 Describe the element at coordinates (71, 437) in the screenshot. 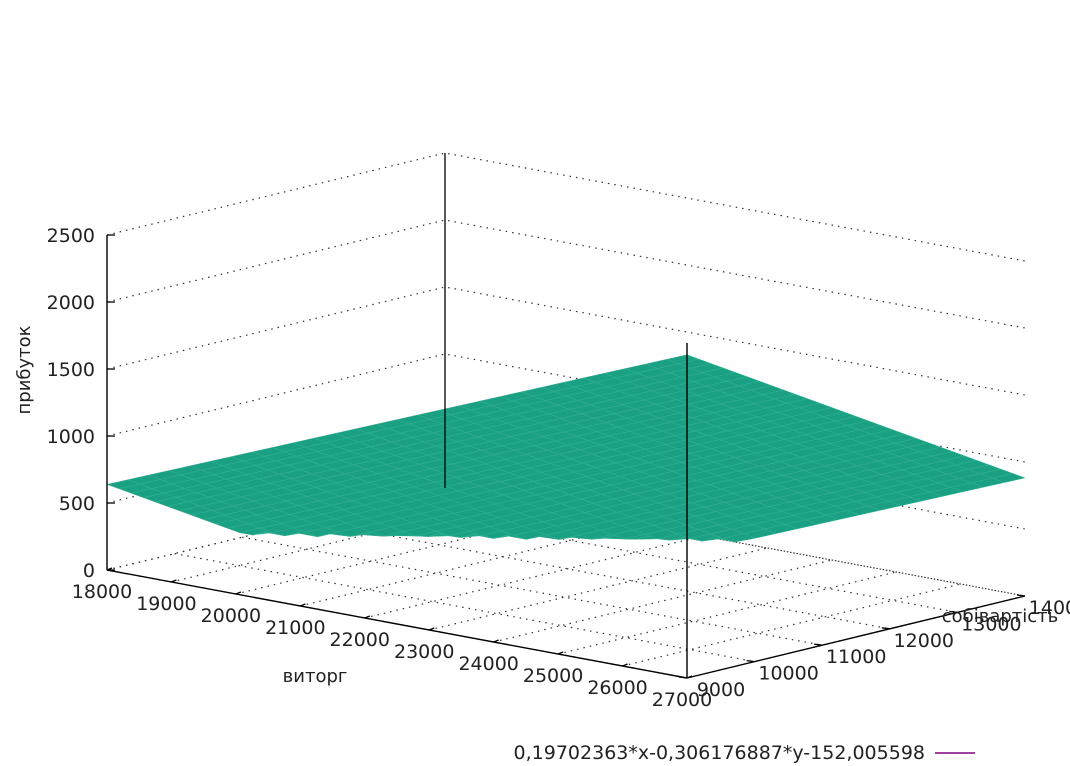

I see `z-tick-label: 1000` at that location.